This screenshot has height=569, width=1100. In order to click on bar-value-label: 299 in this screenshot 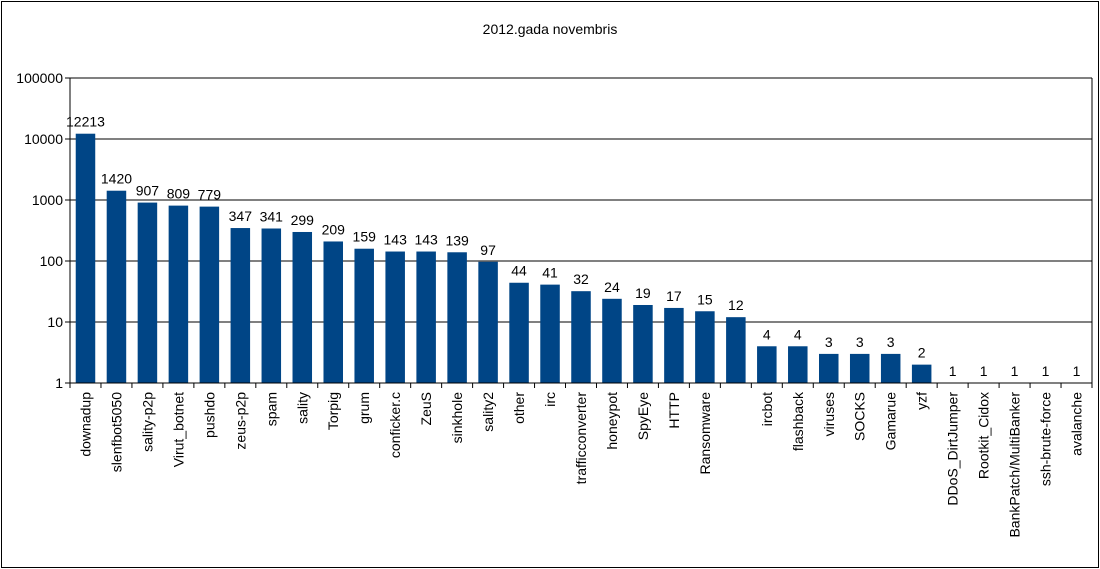, I will do `click(303, 220)`.